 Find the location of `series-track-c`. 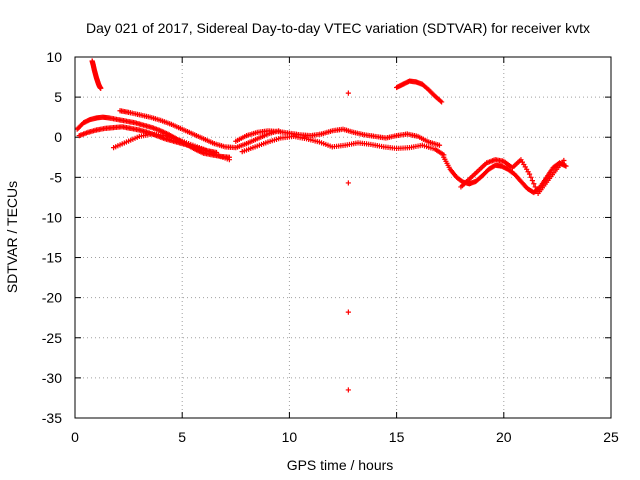

series-track-c is located at coordinates (199, 129).